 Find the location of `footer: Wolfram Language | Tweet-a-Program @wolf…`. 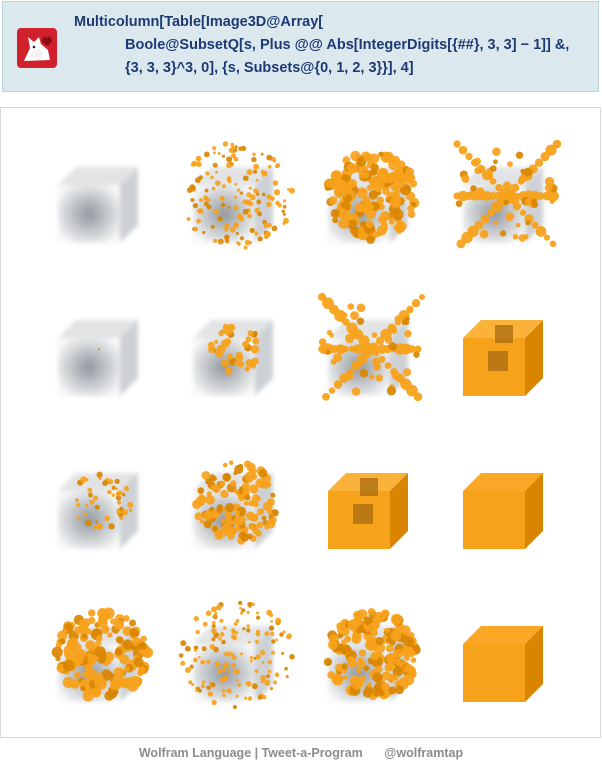

footer: Wolfram Language | Tweet-a-Program @wolf… is located at coordinates (301, 753).